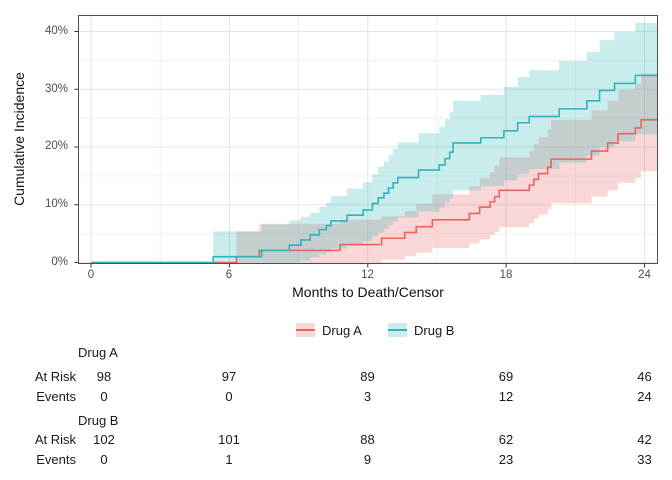 The image size is (672, 480). What do you see at coordinates (104, 396) in the screenshot?
I see `events-a-t0: 0` at bounding box center [104, 396].